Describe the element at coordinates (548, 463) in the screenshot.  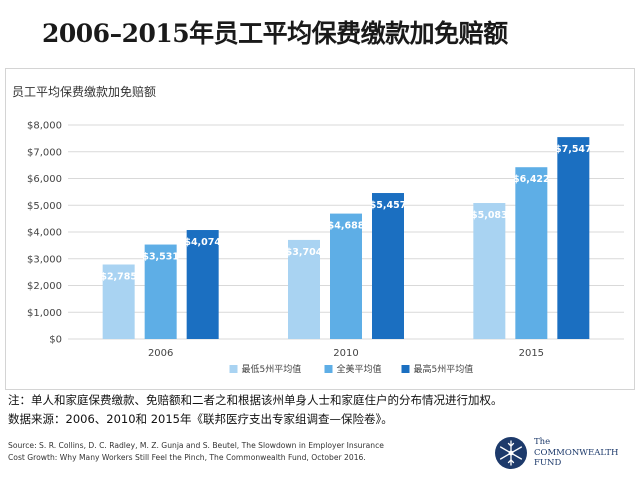
I see `logo-line: FUND` at that location.